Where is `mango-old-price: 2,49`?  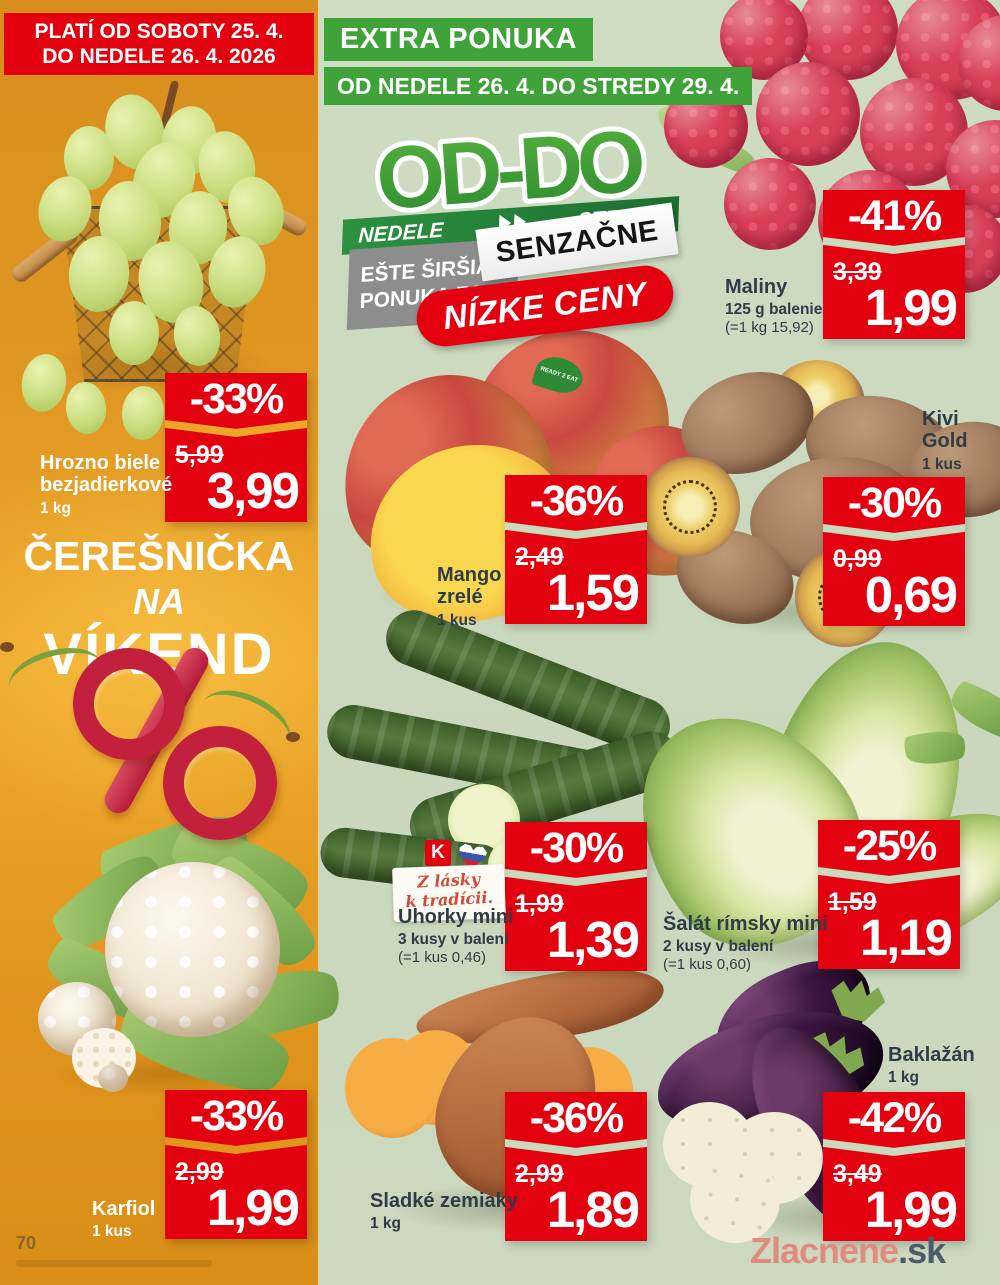 mango-old-price: 2,49 is located at coordinates (539, 557).